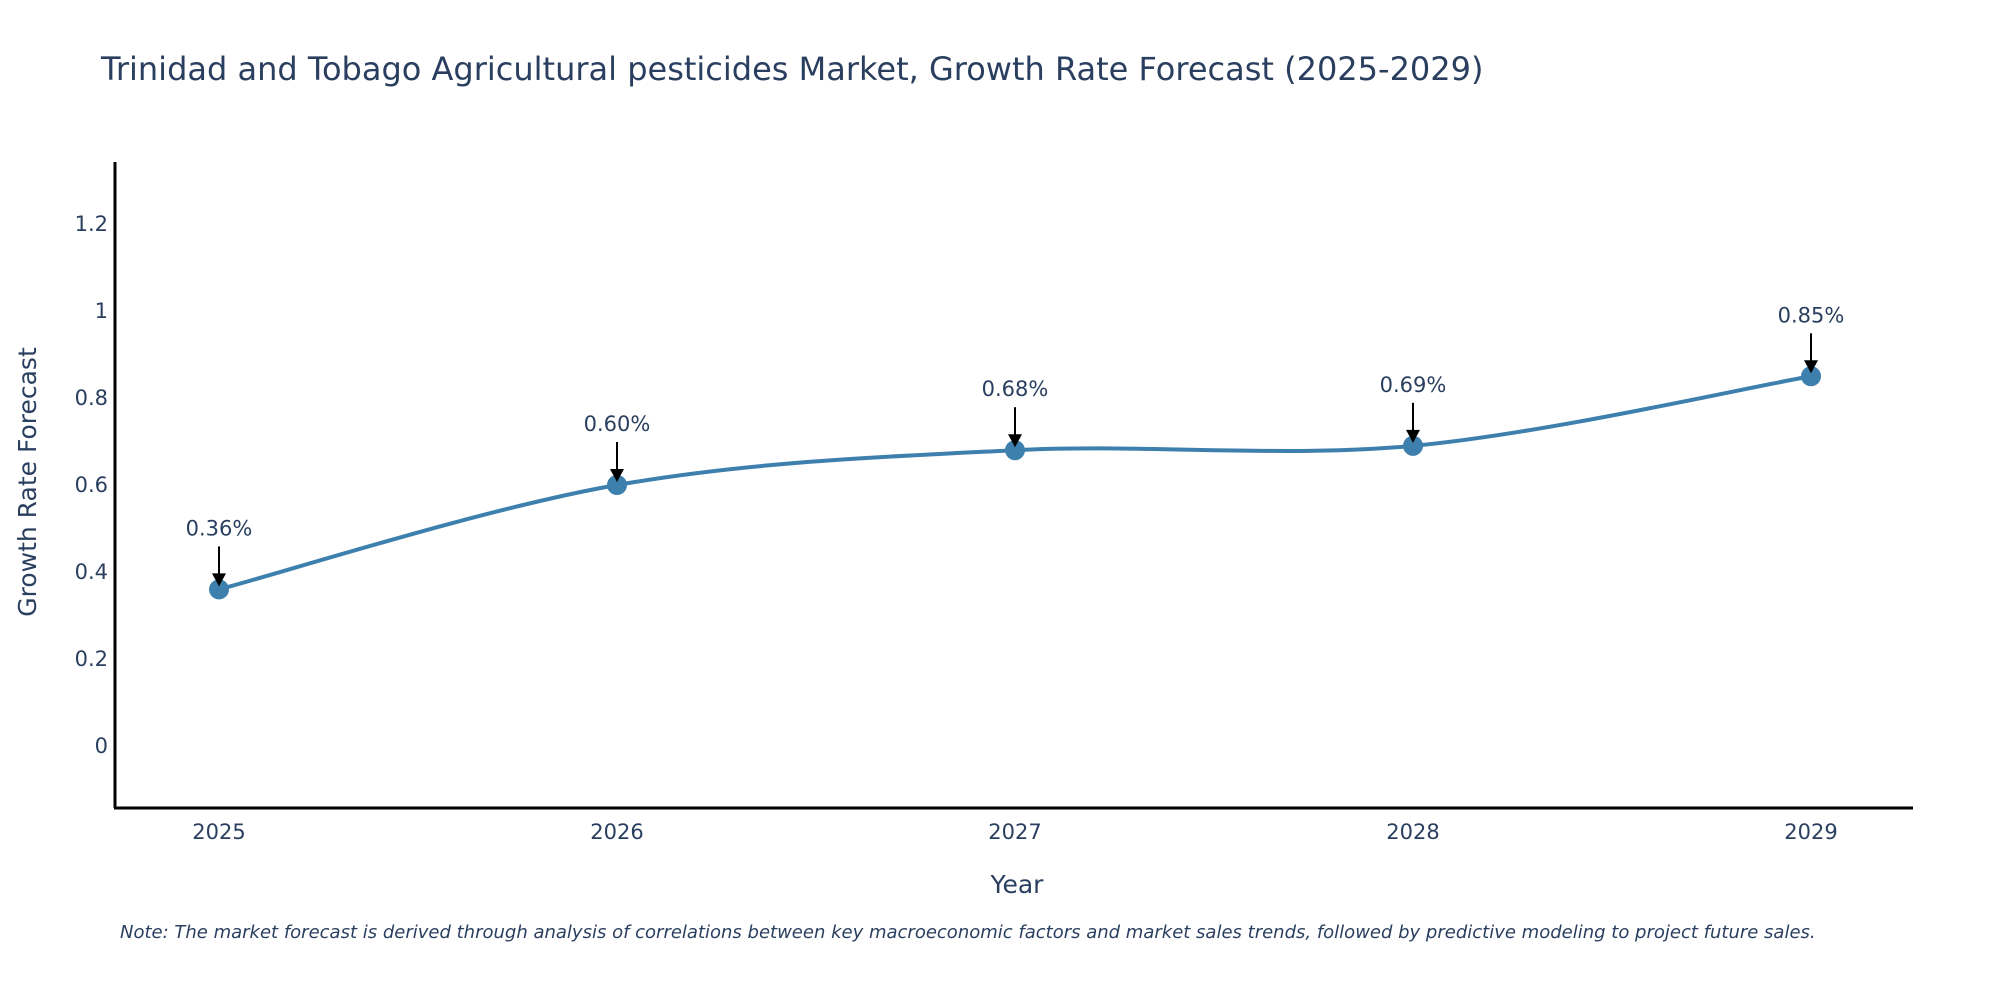  Describe the element at coordinates (1017, 884) in the screenshot. I see `x-axis-title: Year` at that location.